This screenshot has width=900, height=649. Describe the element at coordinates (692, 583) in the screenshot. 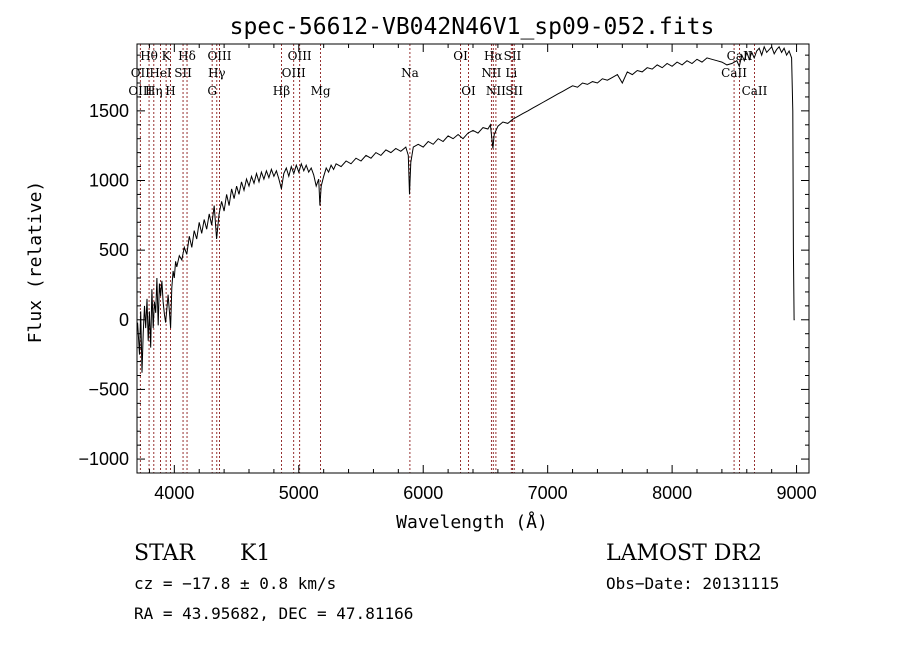

I see `observation-date: Obs−Date: 20131115` at that location.